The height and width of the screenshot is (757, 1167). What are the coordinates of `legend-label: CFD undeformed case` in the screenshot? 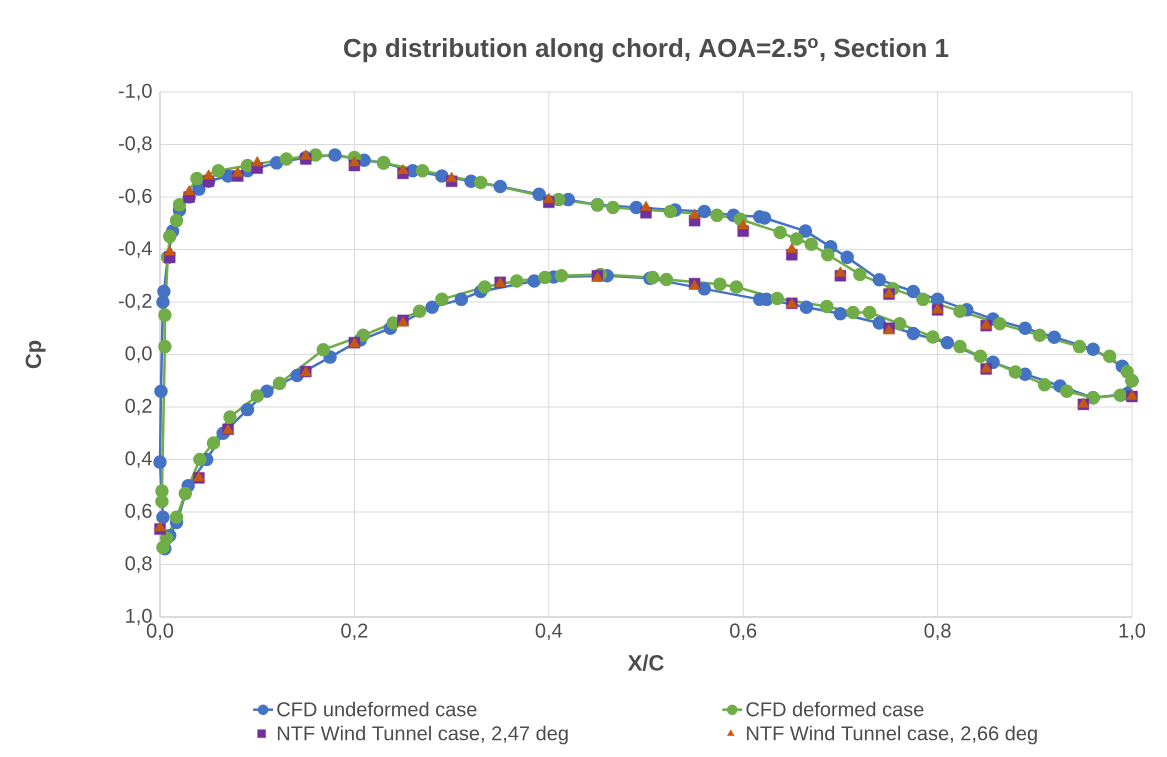 It's located at (377, 709).